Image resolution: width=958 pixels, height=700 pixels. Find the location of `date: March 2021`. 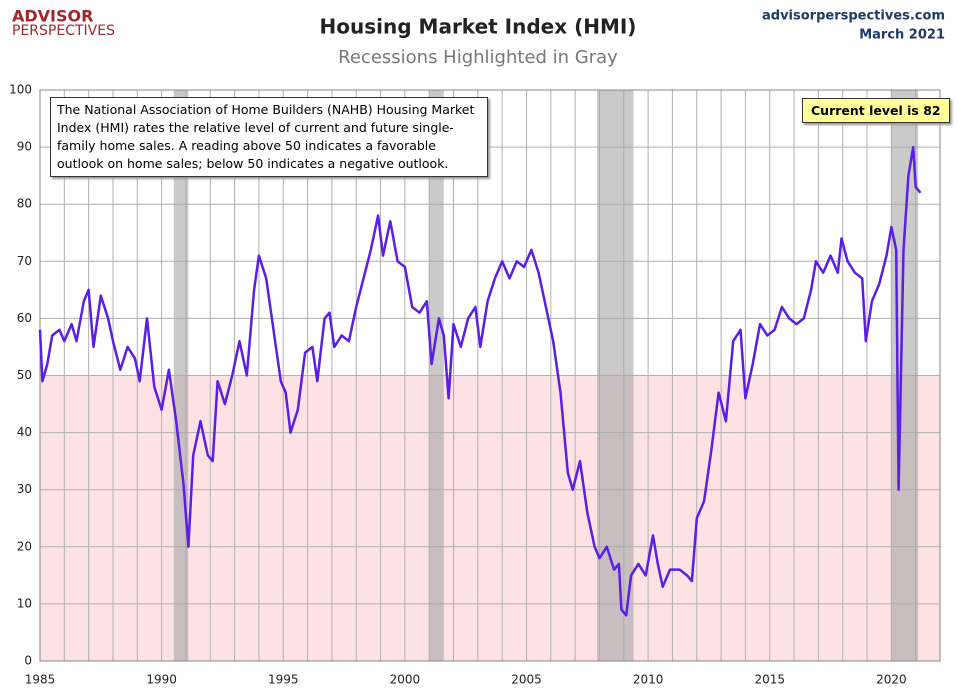

date: March 2021 is located at coordinates (902, 35).